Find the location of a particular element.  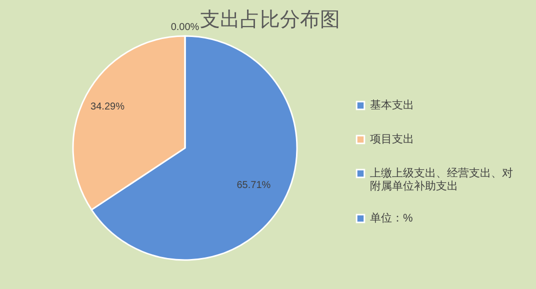

legend-label: 上缴上级支出、经营支出、对附属单位补助支出 is located at coordinates (441, 179).